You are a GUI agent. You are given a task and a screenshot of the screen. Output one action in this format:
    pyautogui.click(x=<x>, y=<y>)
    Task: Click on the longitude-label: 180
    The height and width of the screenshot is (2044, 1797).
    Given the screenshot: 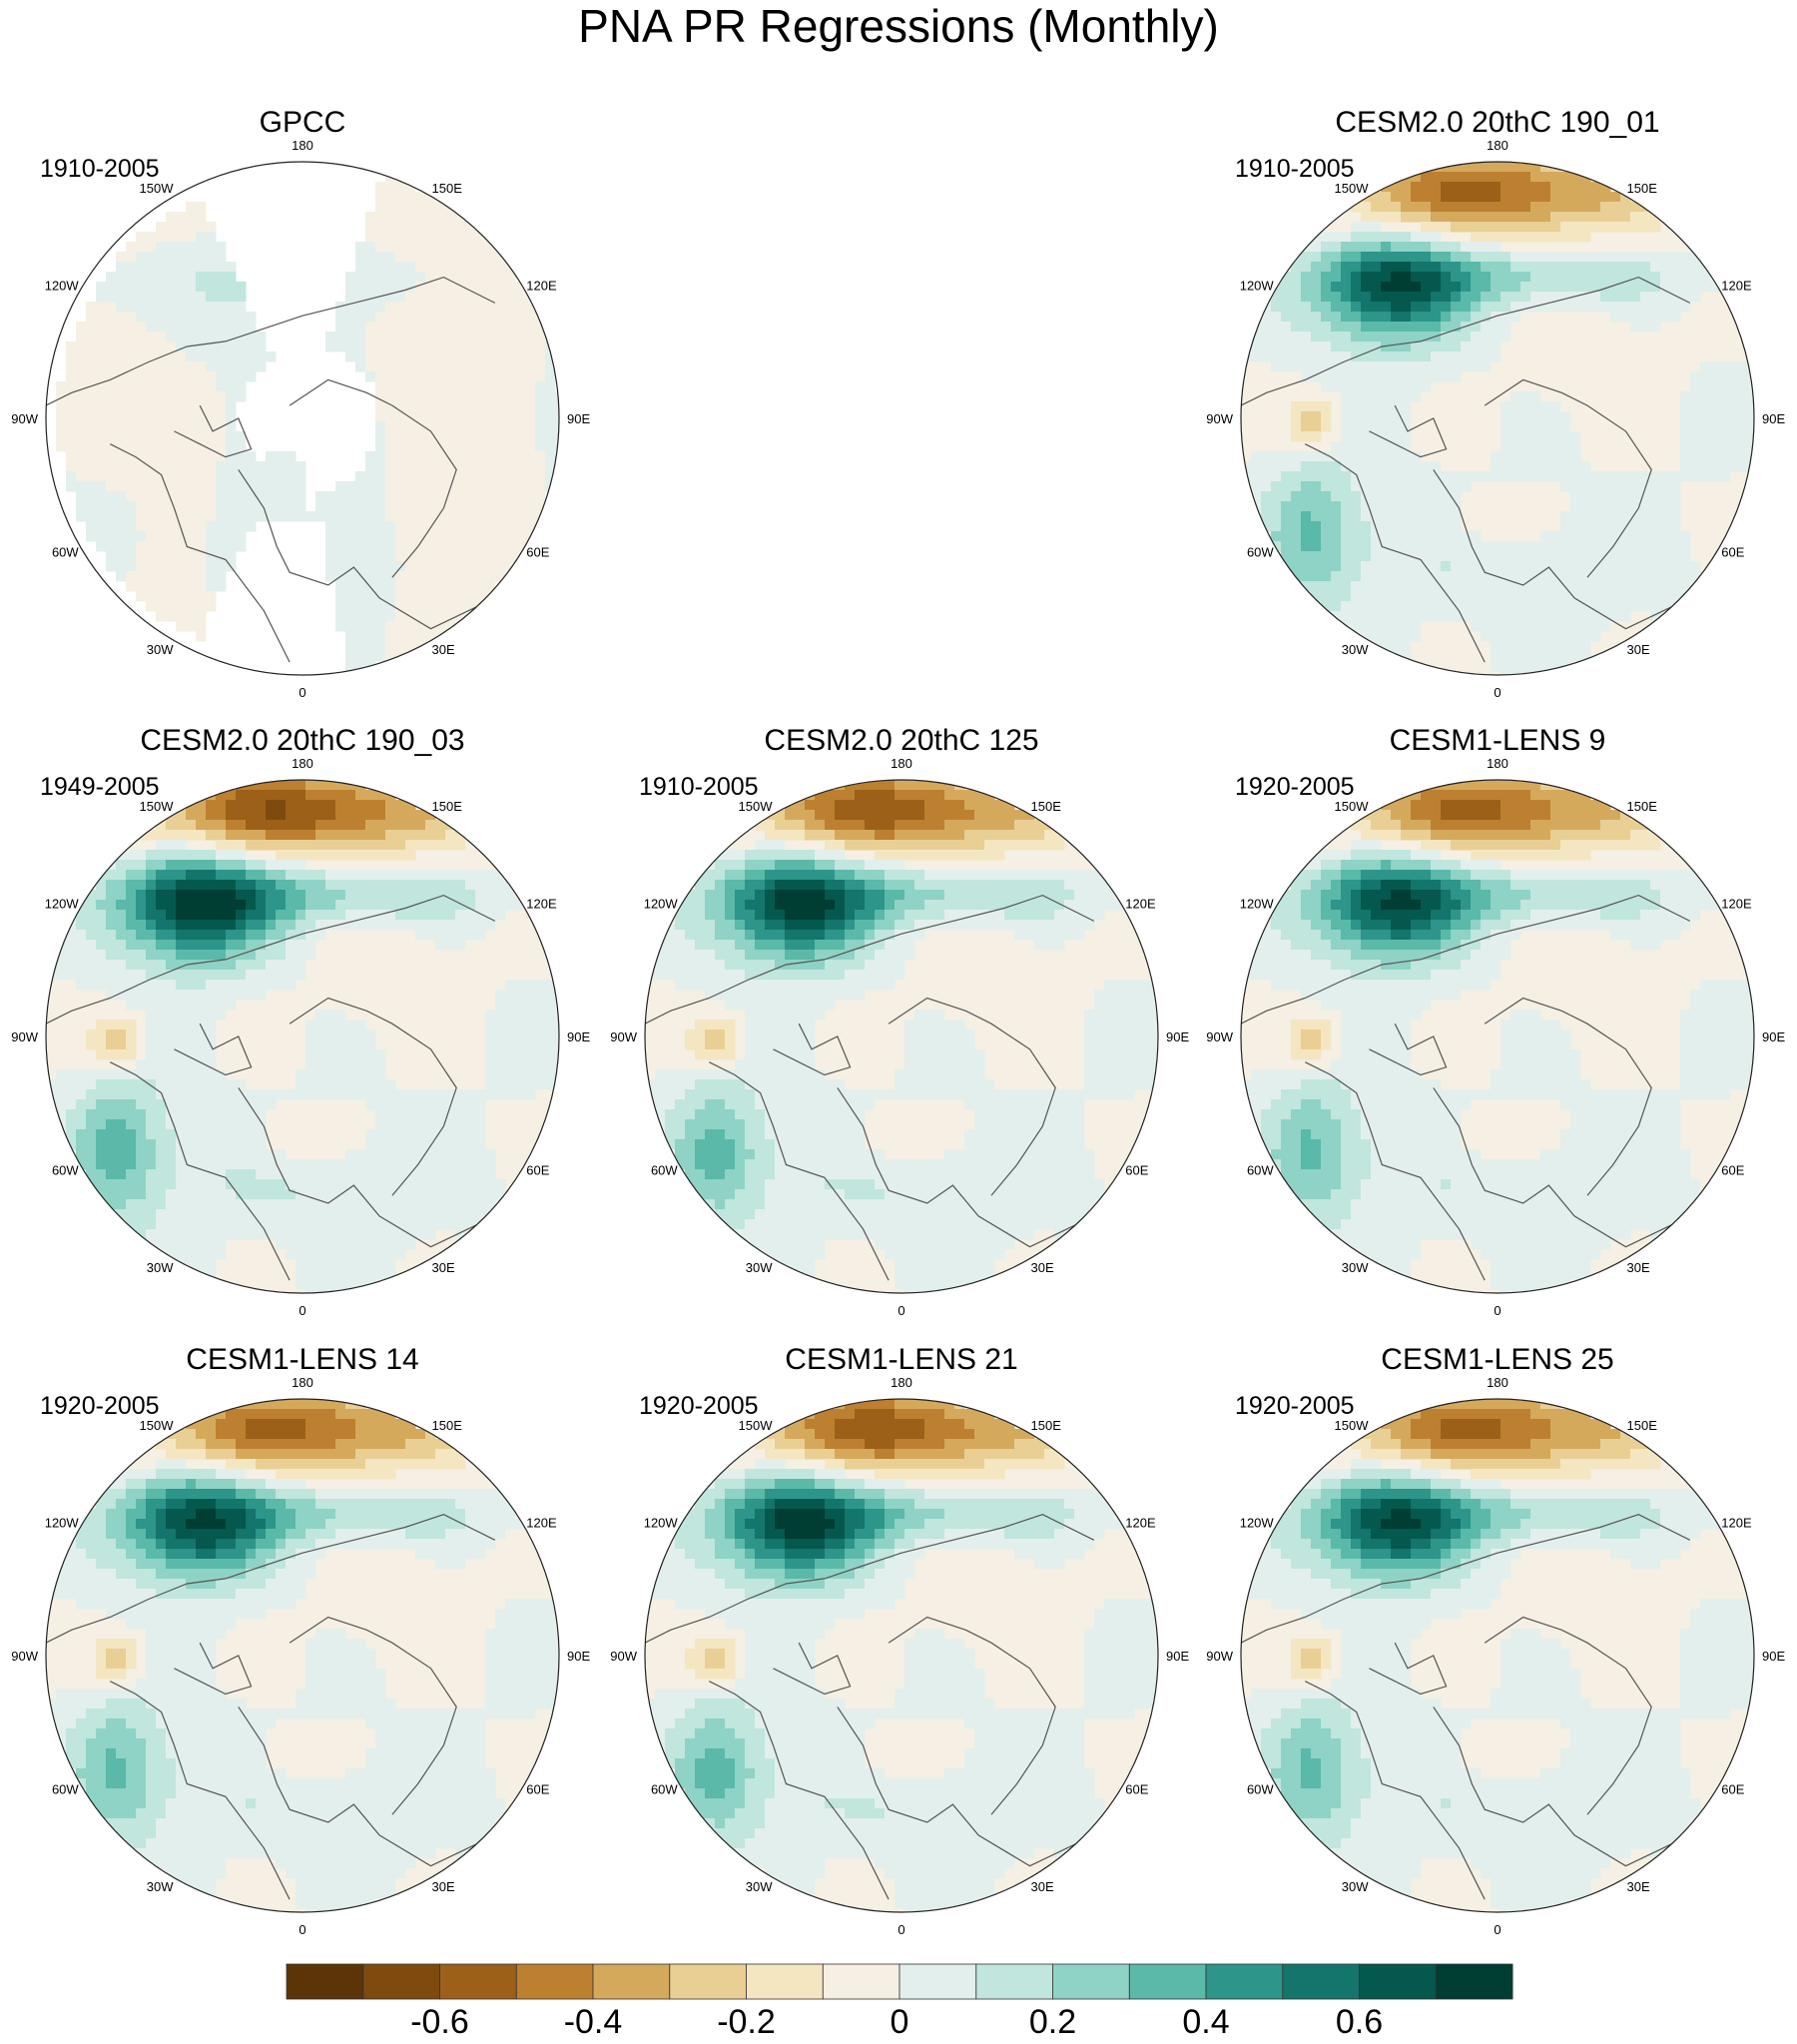 What is the action you would take?
    pyautogui.click(x=1497, y=145)
    